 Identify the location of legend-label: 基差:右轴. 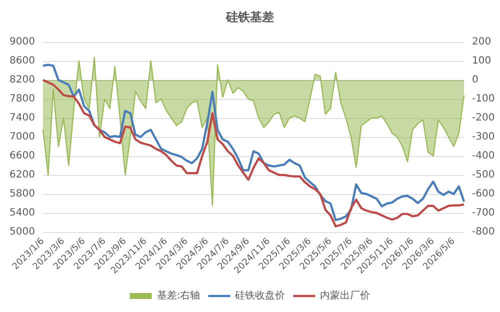
(178, 296).